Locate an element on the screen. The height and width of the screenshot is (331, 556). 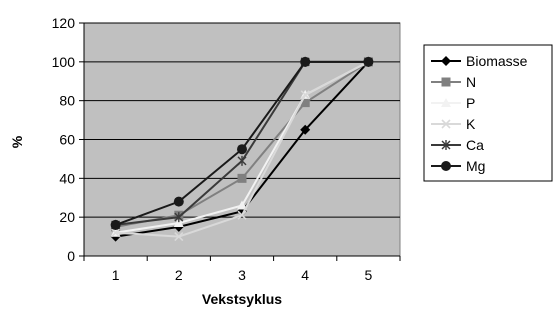
y-axis-title: % is located at coordinates (17, 141).